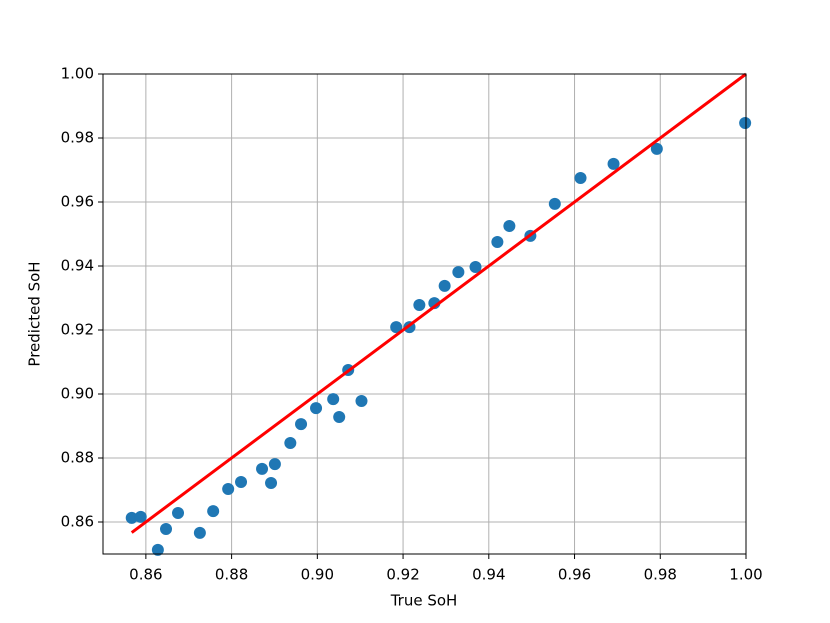  I want to click on x-tick-label: 0.92, so click(402, 575).